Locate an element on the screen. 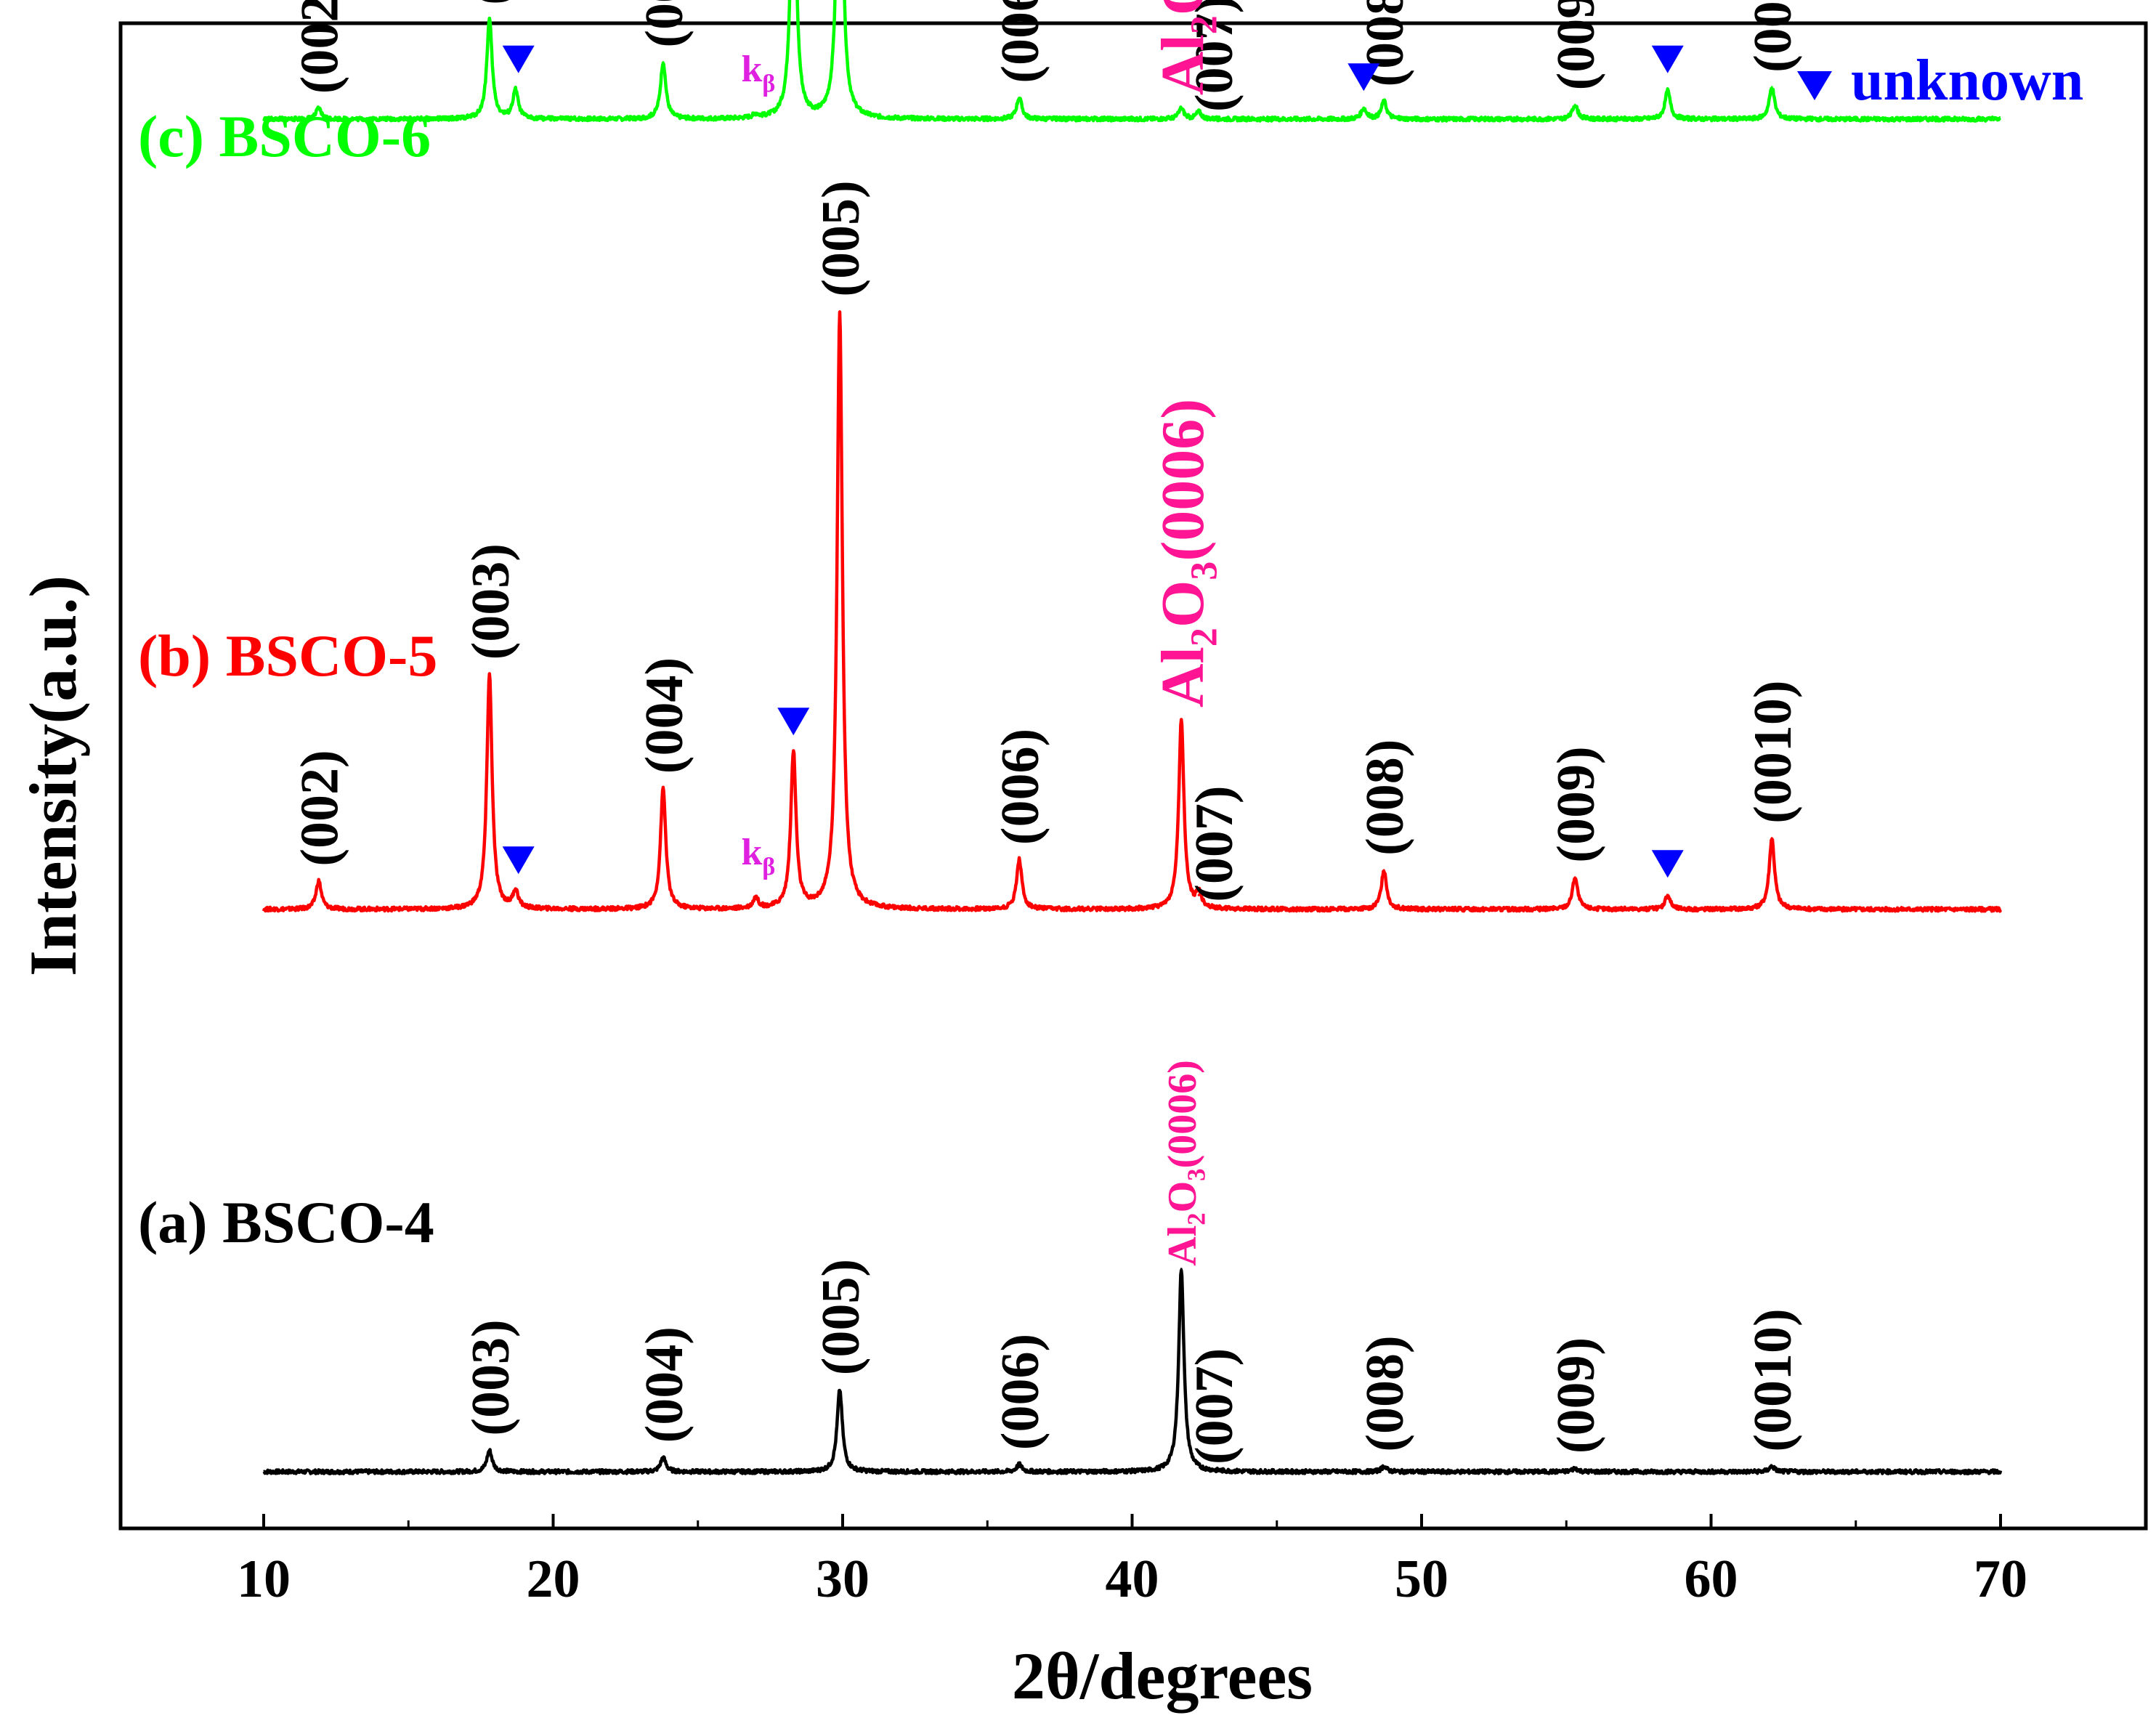 The width and height of the screenshot is (2156, 1718). x-axis-label: 2θ/degrees is located at coordinates (1162, 1676).